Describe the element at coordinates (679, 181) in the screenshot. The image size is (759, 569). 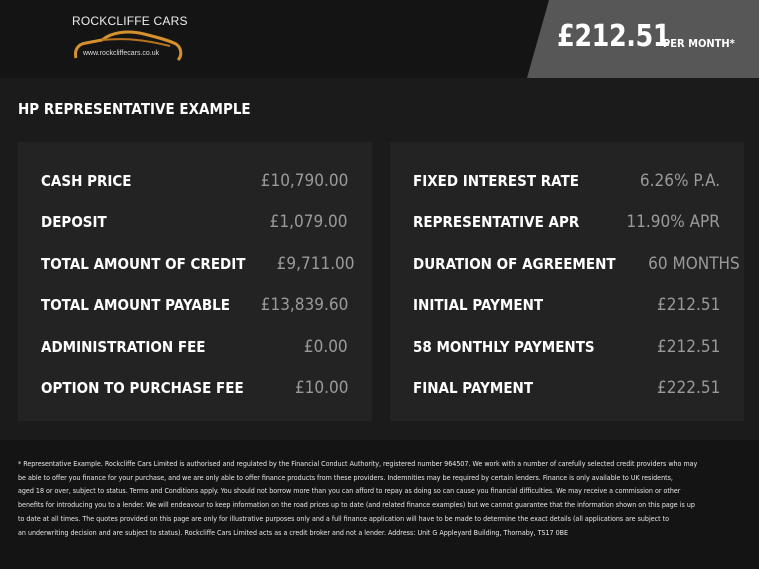
I see `row-value: 6.26% P.A.` at that location.